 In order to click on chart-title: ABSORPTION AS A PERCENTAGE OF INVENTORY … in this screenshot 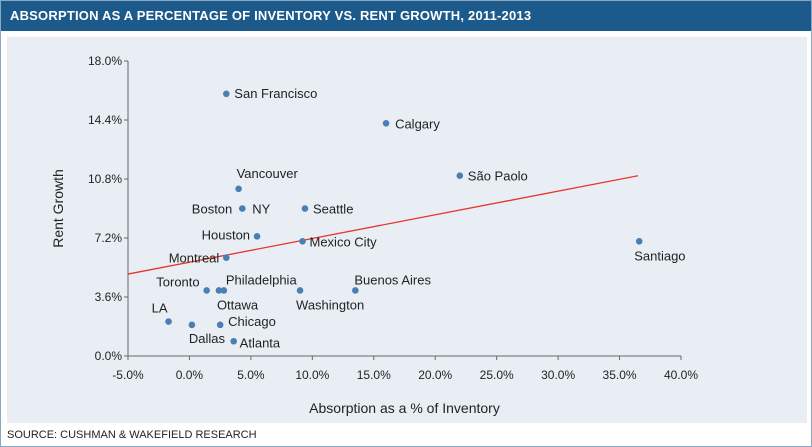, I will do `click(406, 16)`.